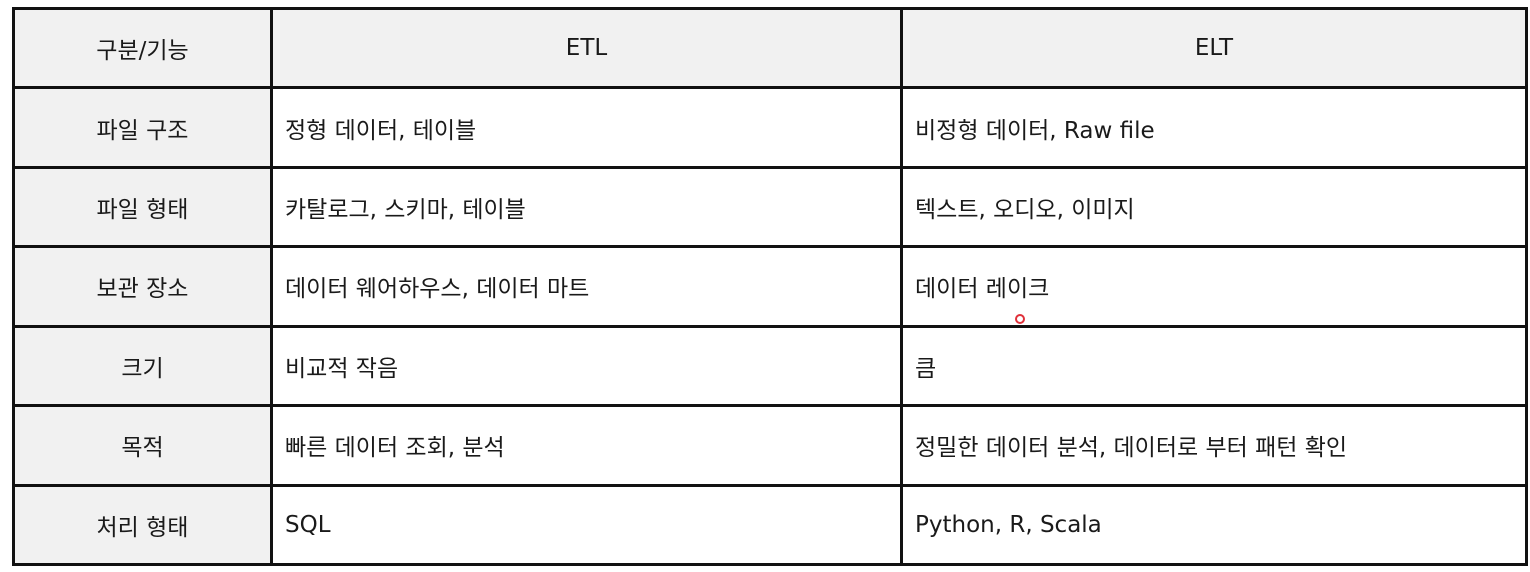 Image resolution: width=1530 pixels, height=572 pixels. I want to click on etl-cell: 정형 데이터, 테이블, so click(586, 127).